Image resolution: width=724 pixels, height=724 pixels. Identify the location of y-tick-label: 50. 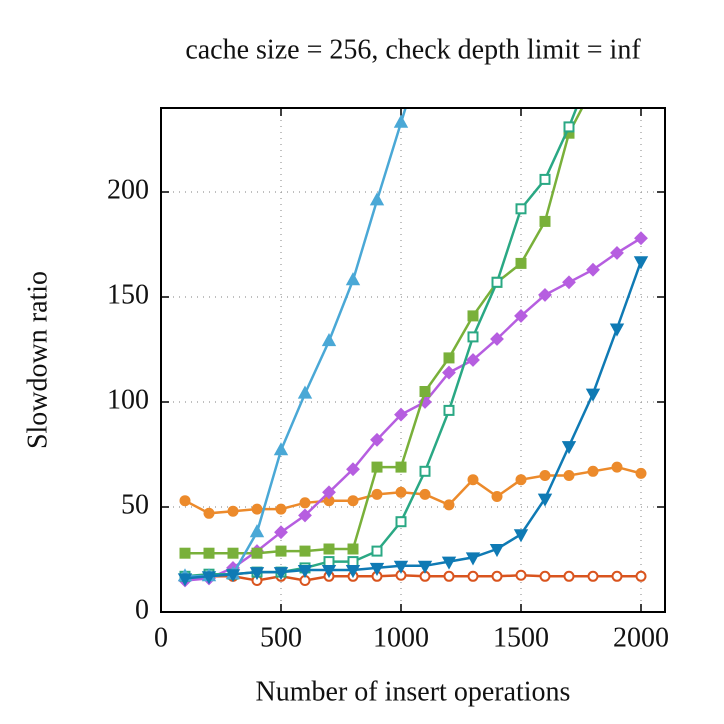
(135, 504).